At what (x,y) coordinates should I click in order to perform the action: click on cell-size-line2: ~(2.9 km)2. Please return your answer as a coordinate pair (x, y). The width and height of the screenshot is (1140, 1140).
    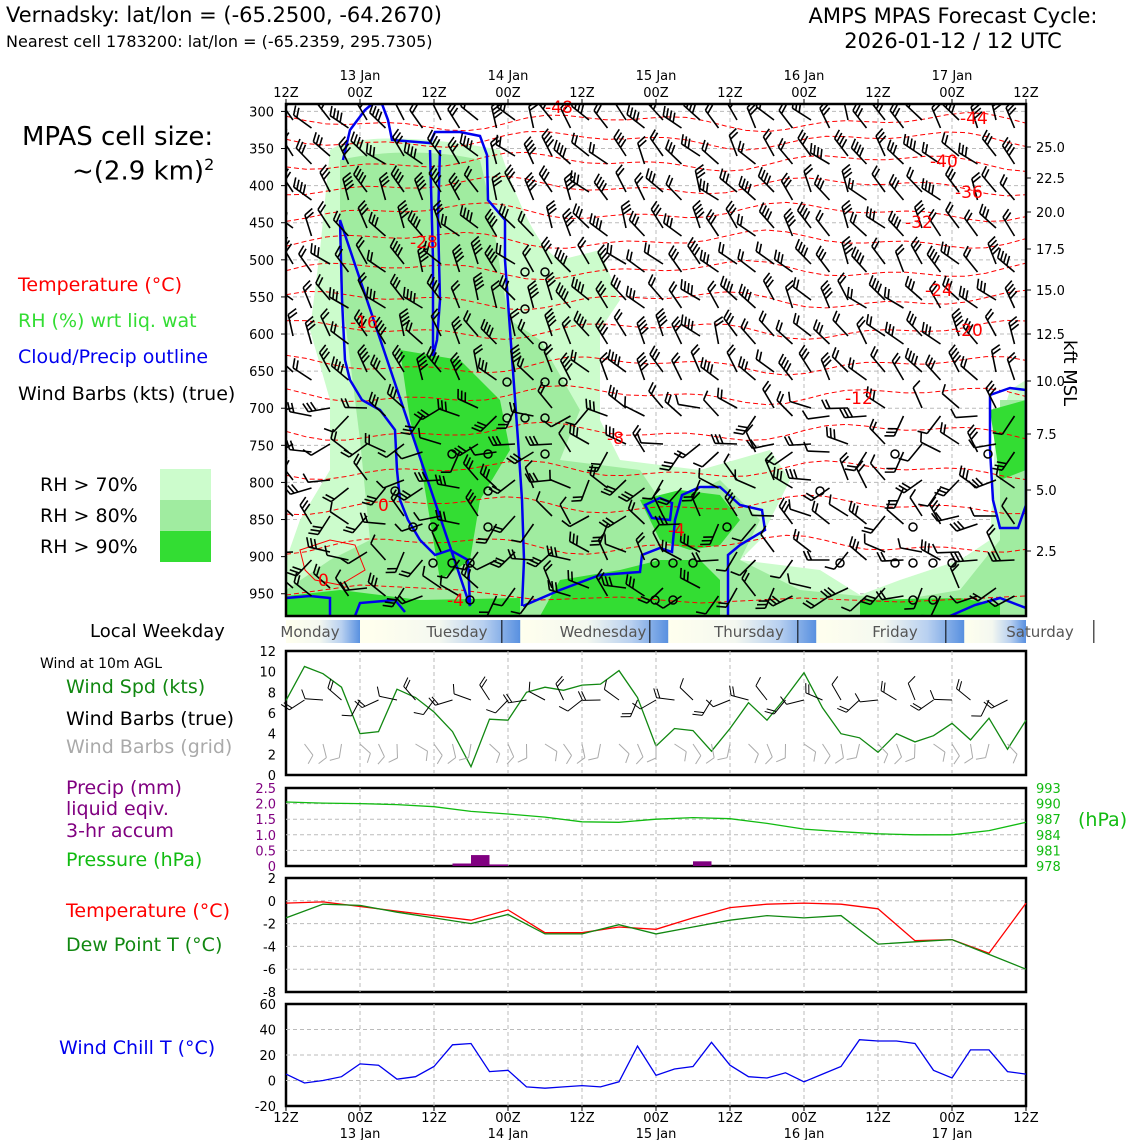
    Looking at the image, I should click on (143, 171).